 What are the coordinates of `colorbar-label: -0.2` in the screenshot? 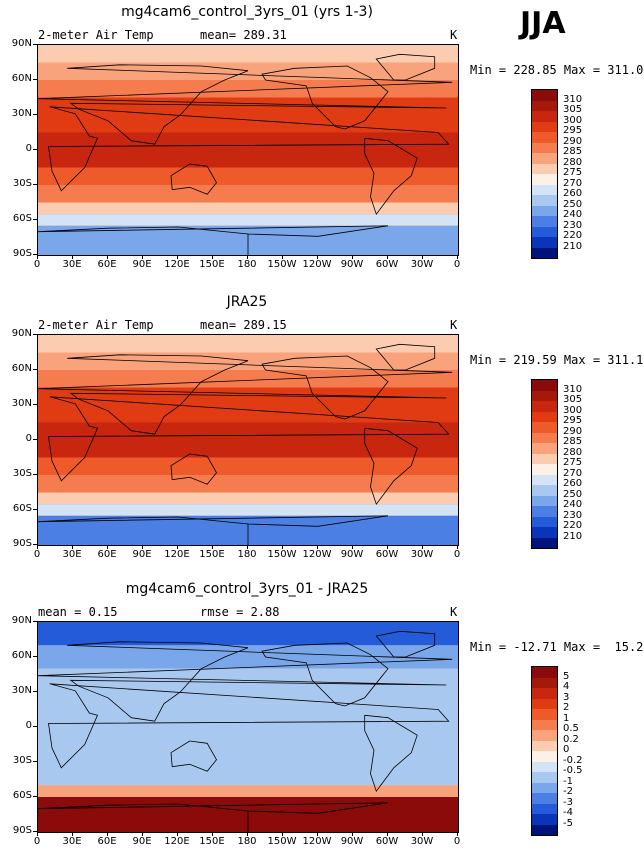 It's located at (573, 760).